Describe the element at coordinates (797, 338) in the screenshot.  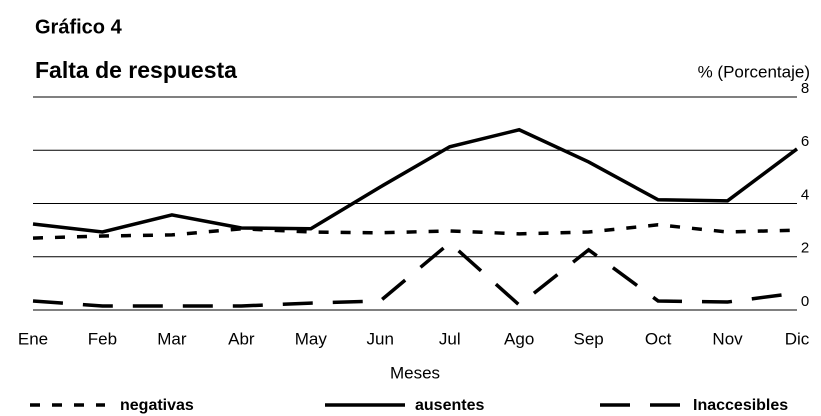
I see `x-tick-label: Dic` at that location.